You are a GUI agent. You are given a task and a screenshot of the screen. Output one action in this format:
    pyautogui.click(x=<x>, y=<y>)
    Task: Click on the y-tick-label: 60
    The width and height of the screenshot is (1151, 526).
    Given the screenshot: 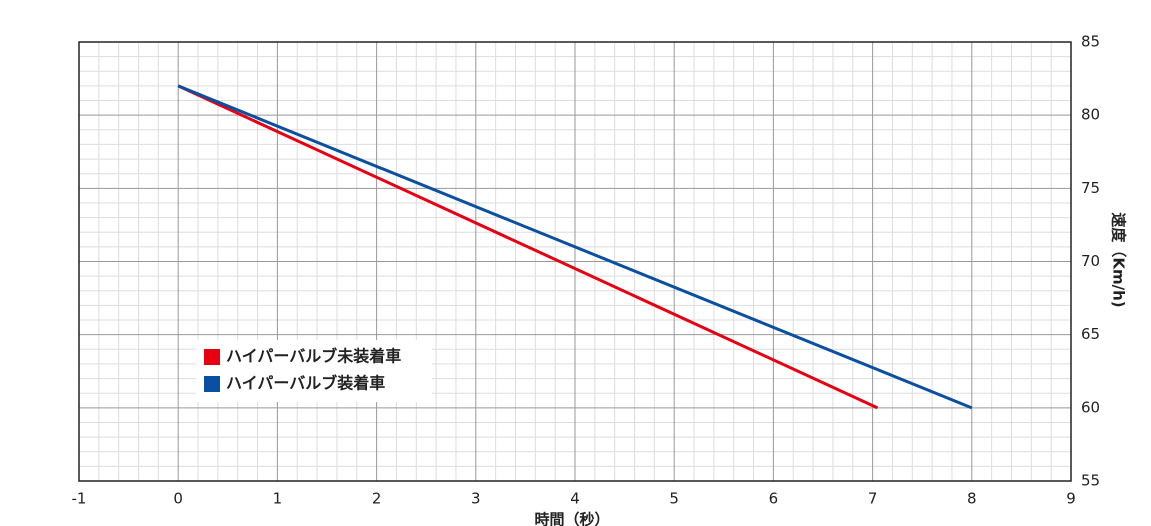 What is the action you would take?
    pyautogui.click(x=1090, y=407)
    